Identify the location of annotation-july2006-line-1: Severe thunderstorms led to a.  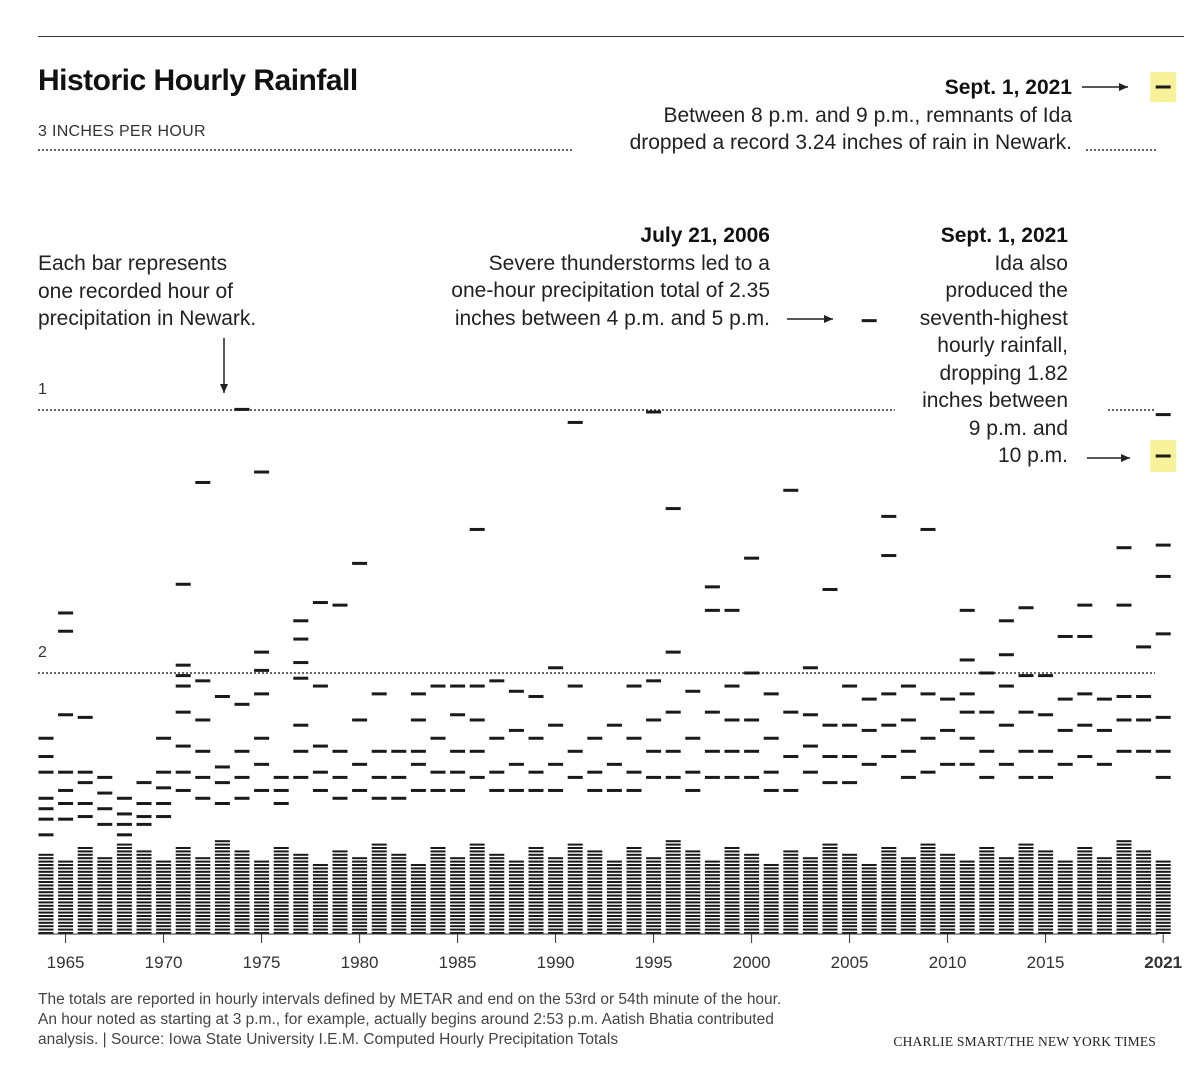
(629, 263).